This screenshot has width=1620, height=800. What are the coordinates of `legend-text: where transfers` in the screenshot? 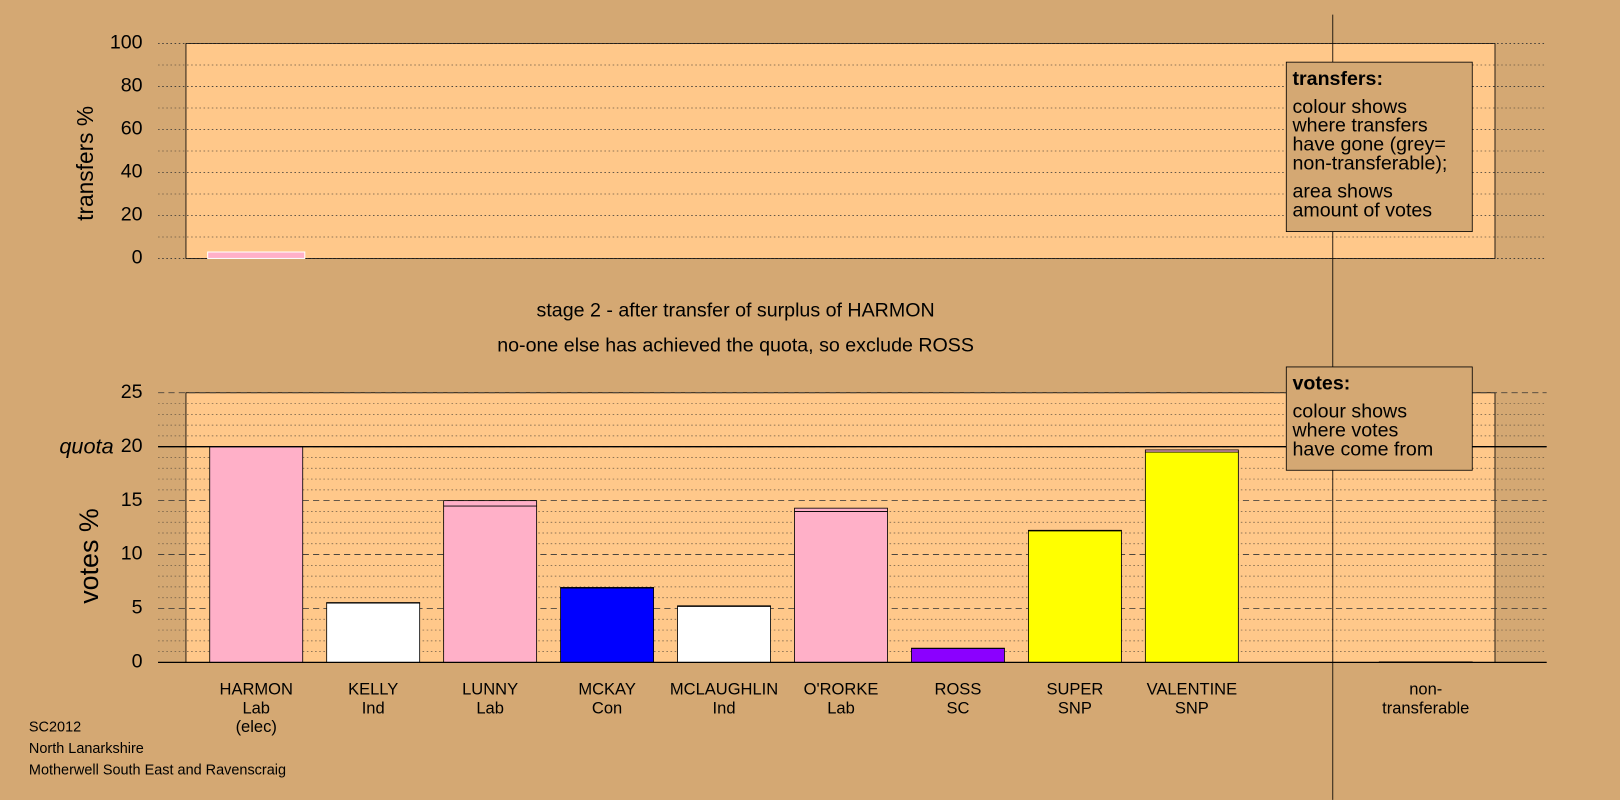 It's located at (1359, 126).